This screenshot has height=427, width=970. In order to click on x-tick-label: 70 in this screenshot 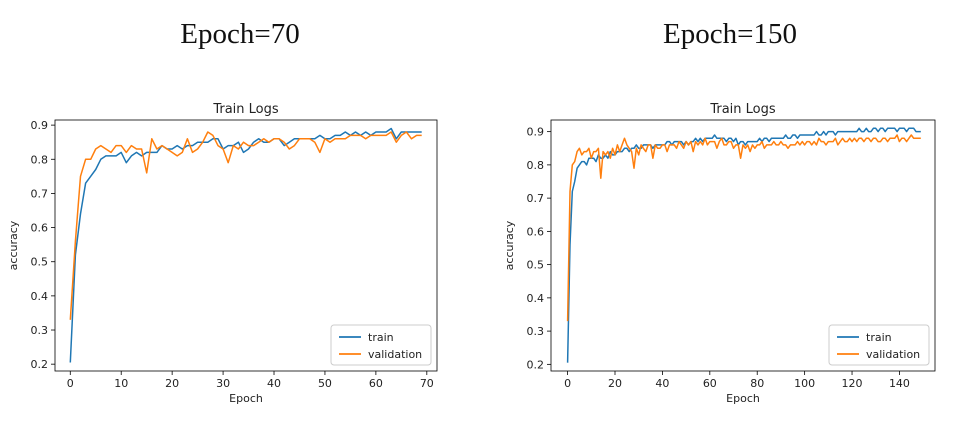, I will do `click(427, 383)`.